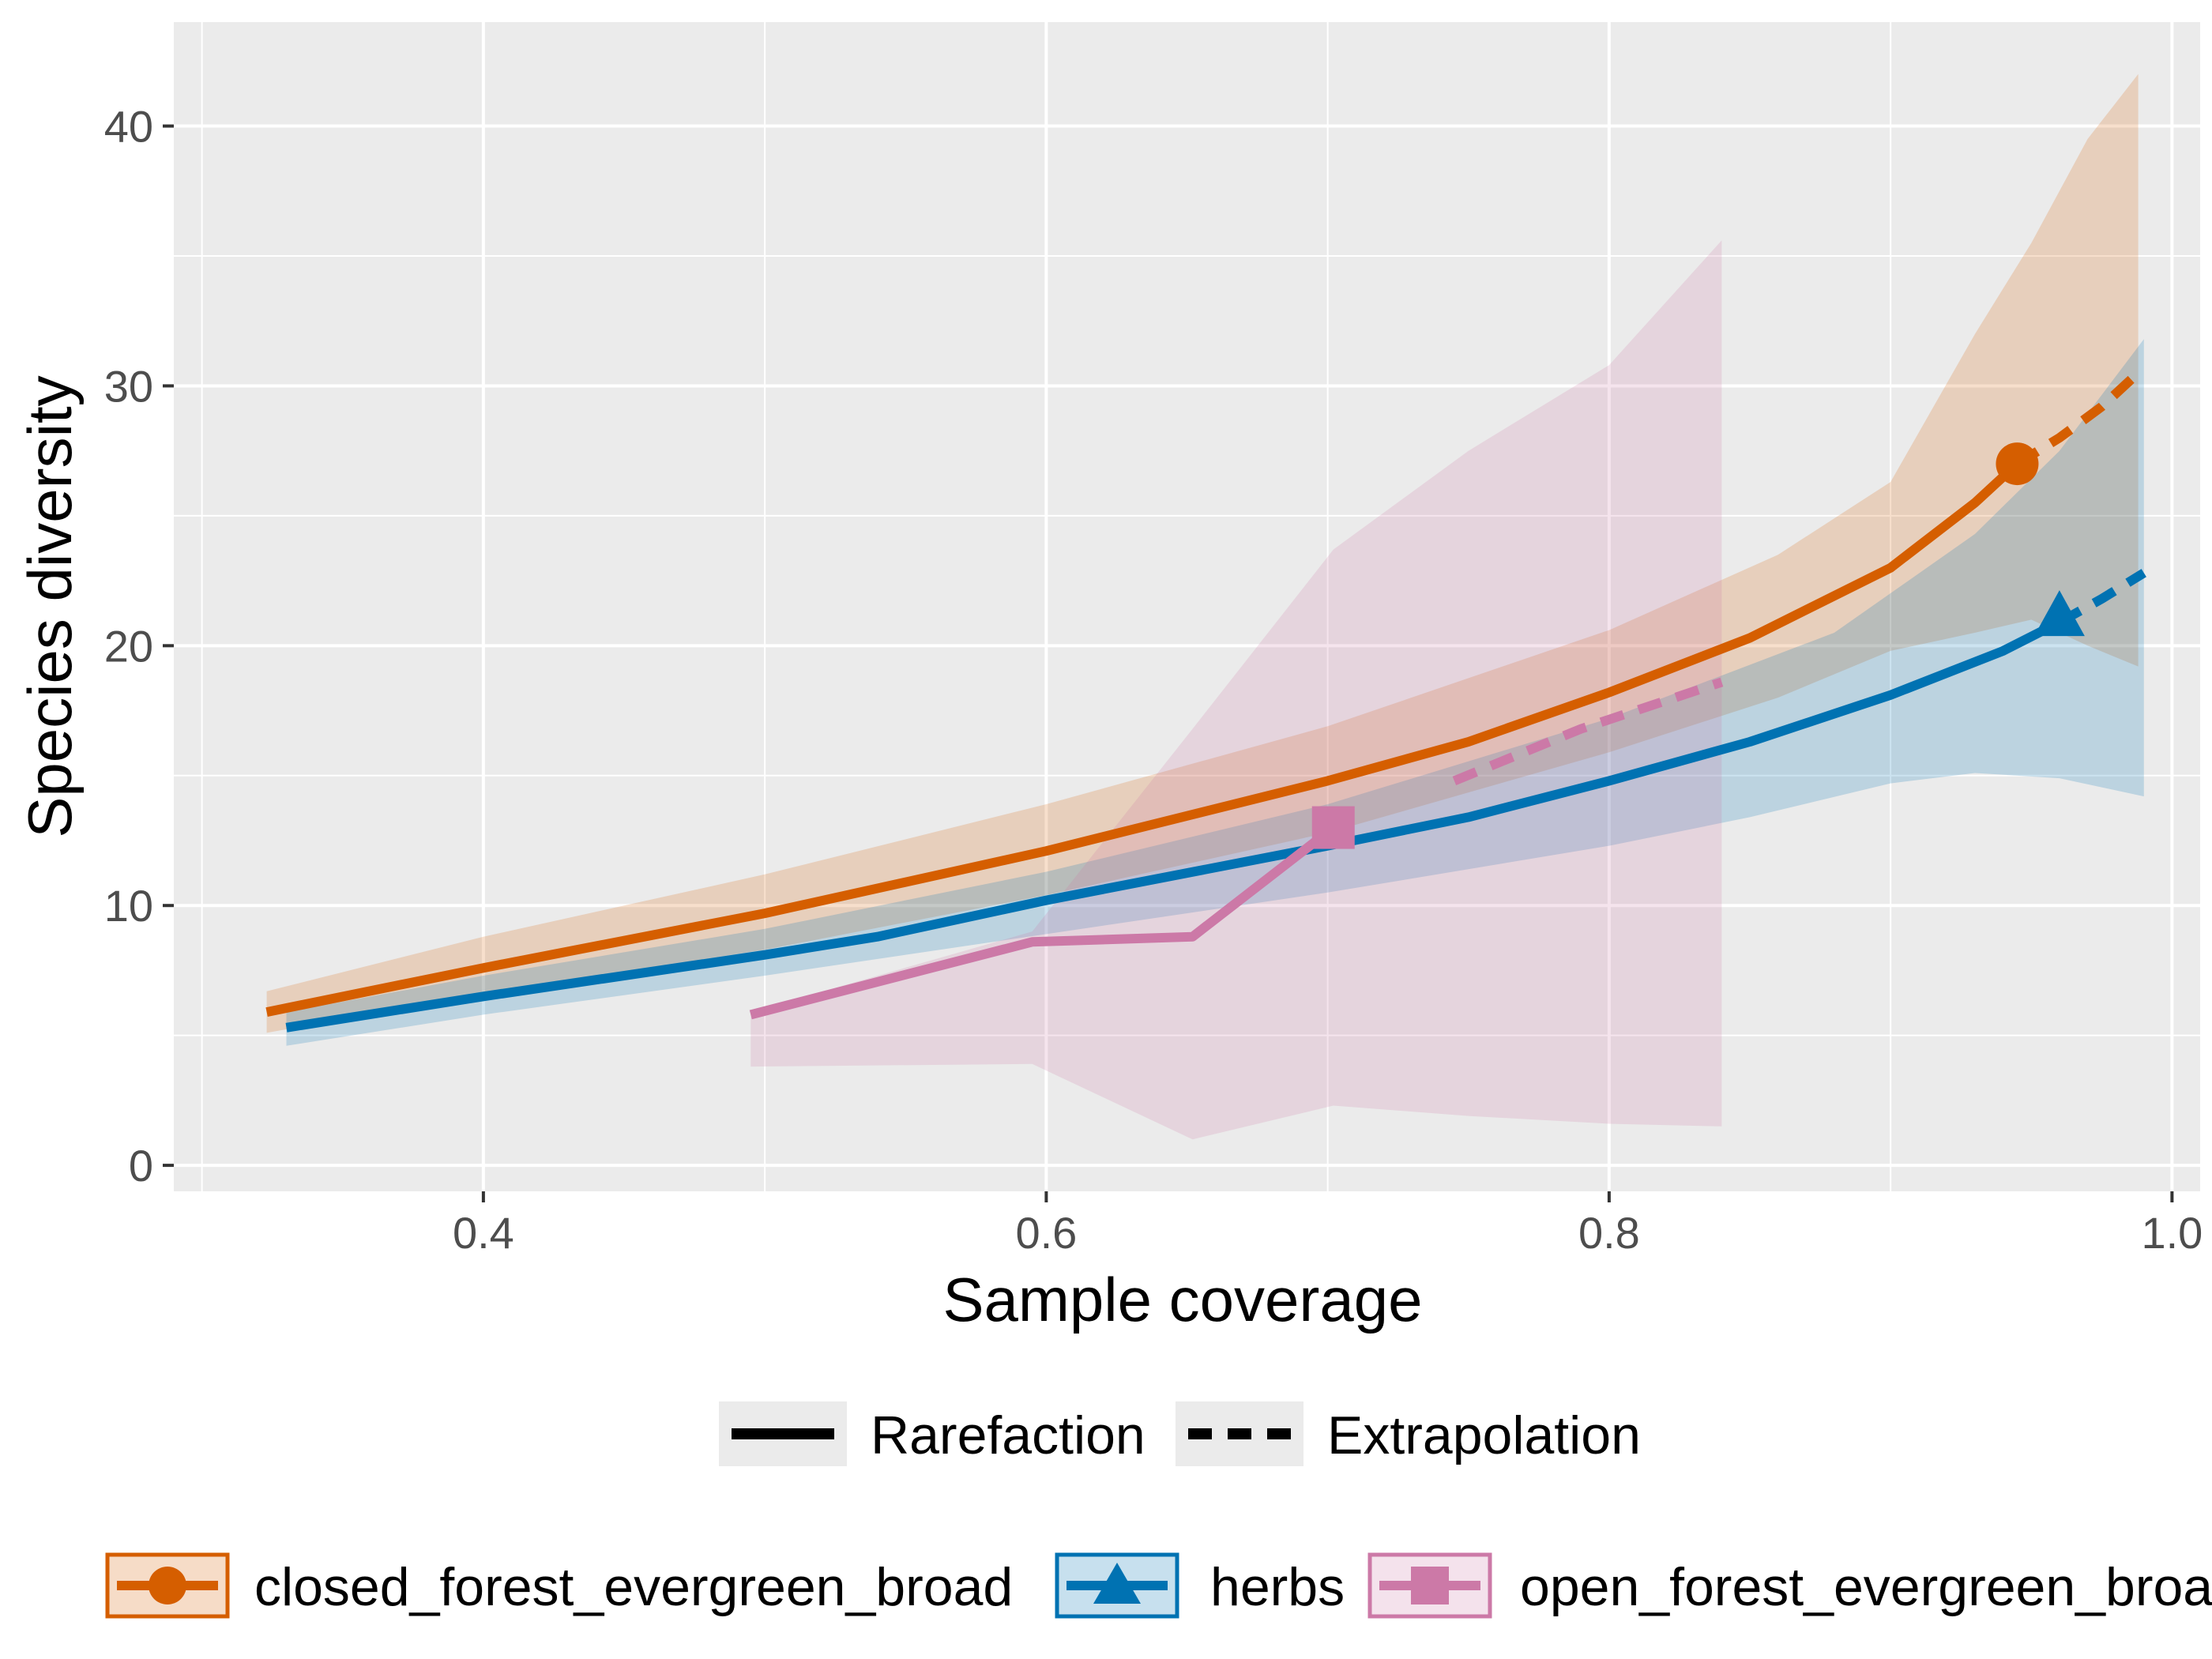  Describe the element at coordinates (1200, 1586) in the screenshot. I see `legend-item-herbs: herbs` at that location.